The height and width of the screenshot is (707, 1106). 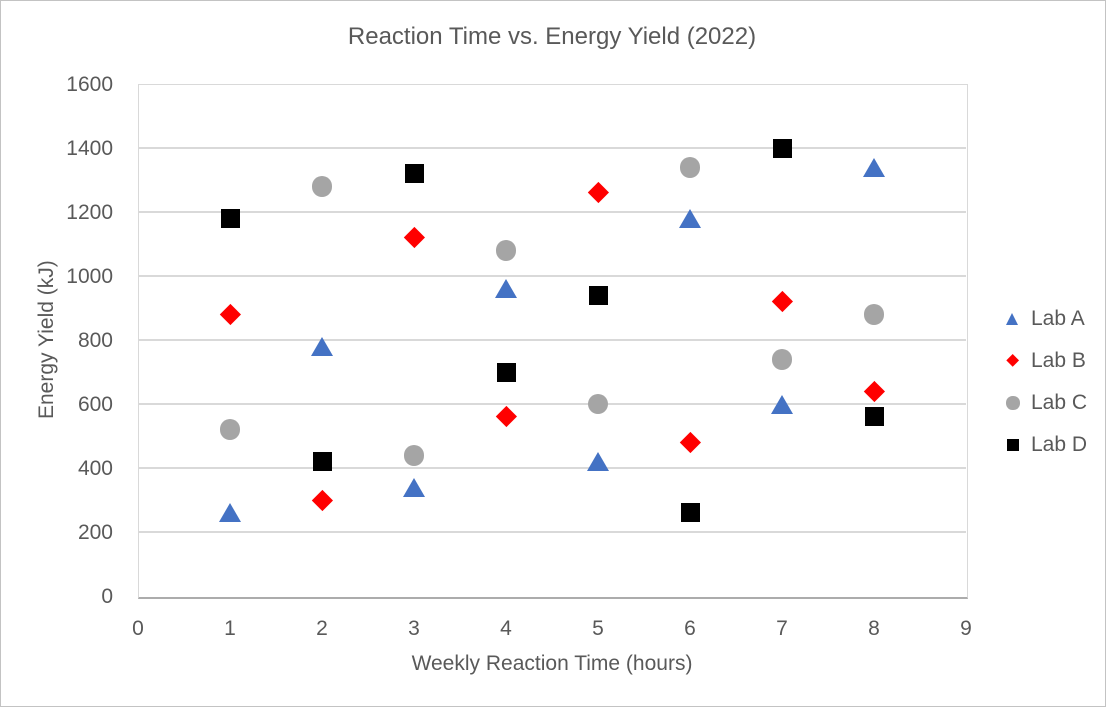 What do you see at coordinates (1059, 444) in the screenshot?
I see `legend-label-lab-d: Lab D` at bounding box center [1059, 444].